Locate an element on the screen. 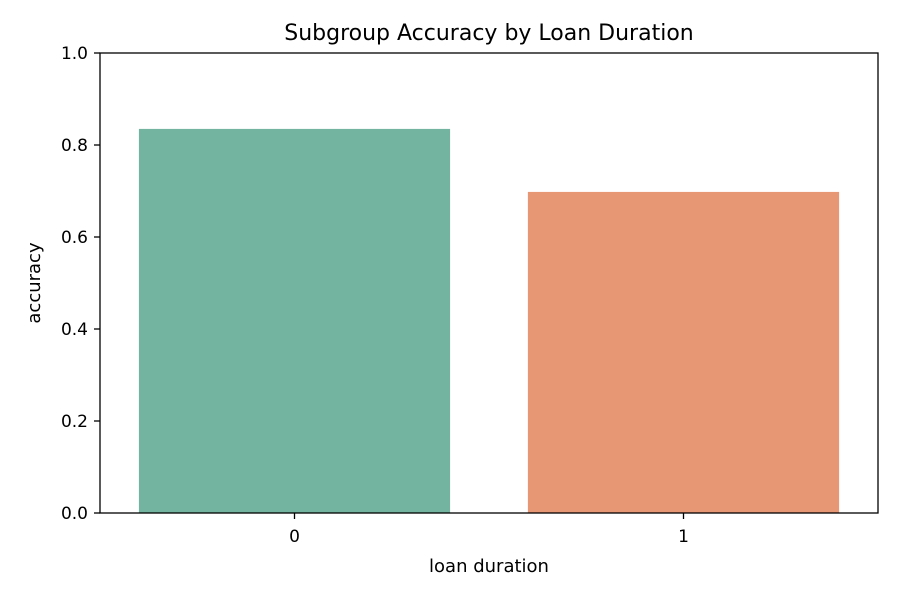 The image size is (900, 600). x-tick-label: 0 is located at coordinates (294, 537).